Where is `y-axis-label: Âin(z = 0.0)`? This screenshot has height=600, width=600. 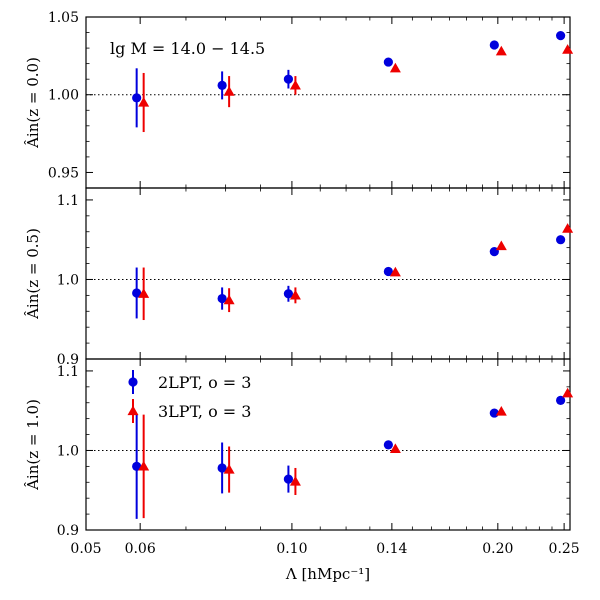 y-axis-label: Âin(z = 0.0) is located at coordinates (33, 103).